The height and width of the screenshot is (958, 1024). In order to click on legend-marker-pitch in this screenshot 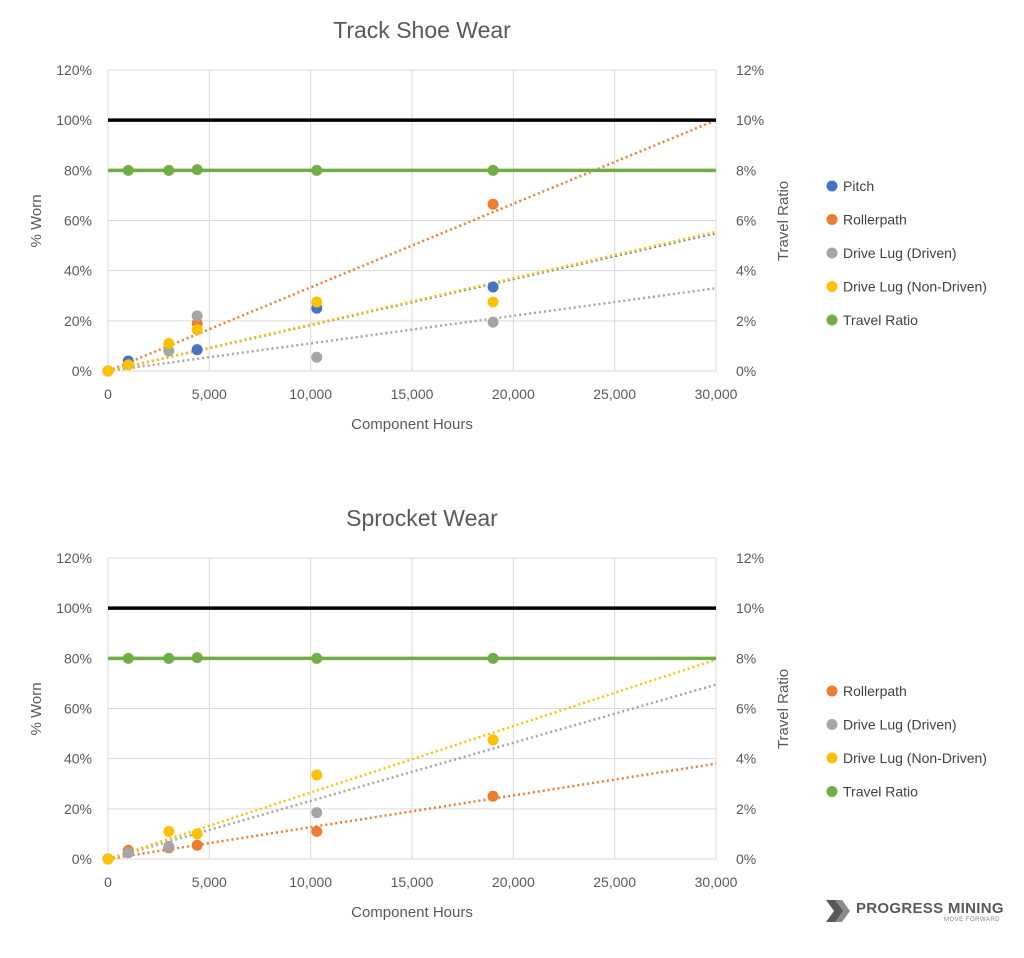, I will do `click(832, 186)`.